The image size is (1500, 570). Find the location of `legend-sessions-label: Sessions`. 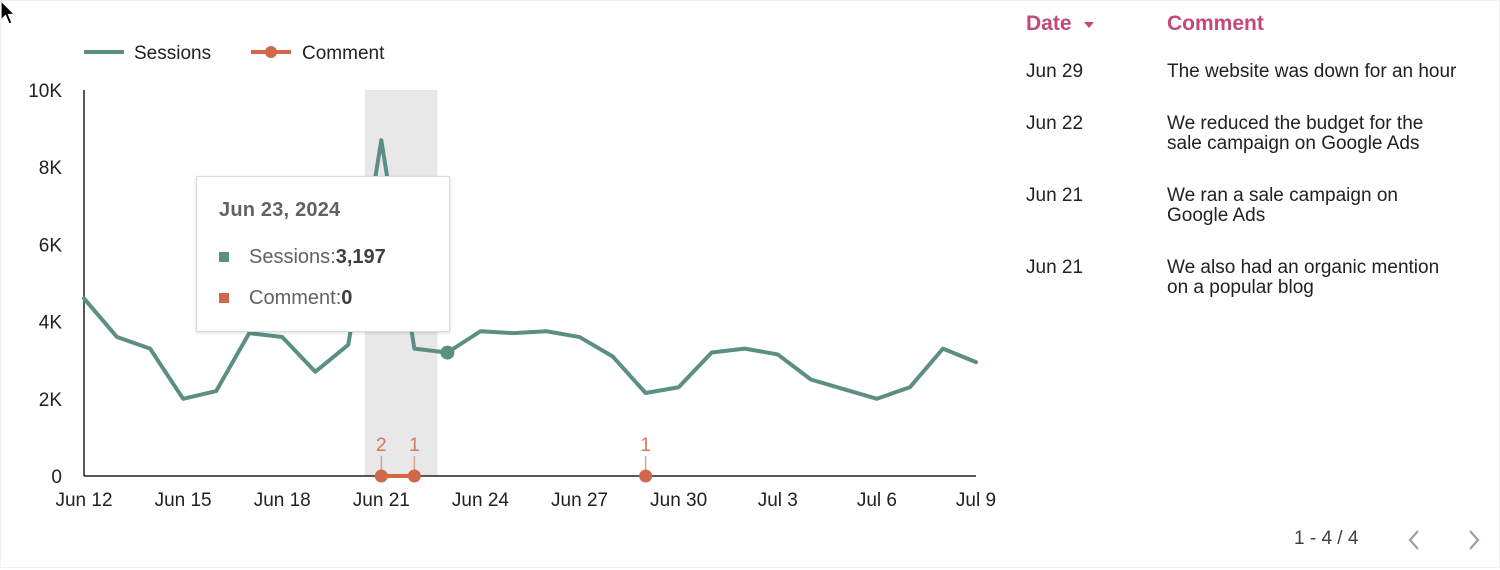

legend-sessions-label: Sessions is located at coordinates (172, 53).